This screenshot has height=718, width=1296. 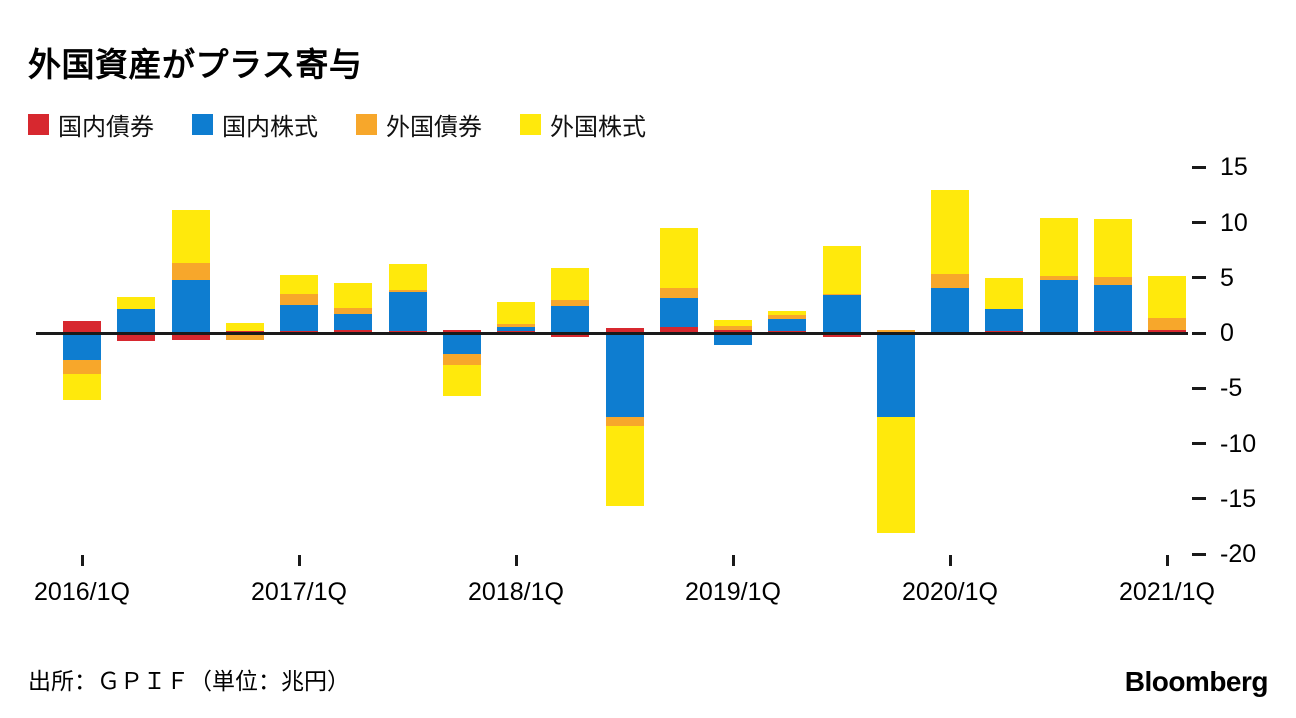 I want to click on bar-segment-2019/3Q-外国株式, so click(x=841, y=270).